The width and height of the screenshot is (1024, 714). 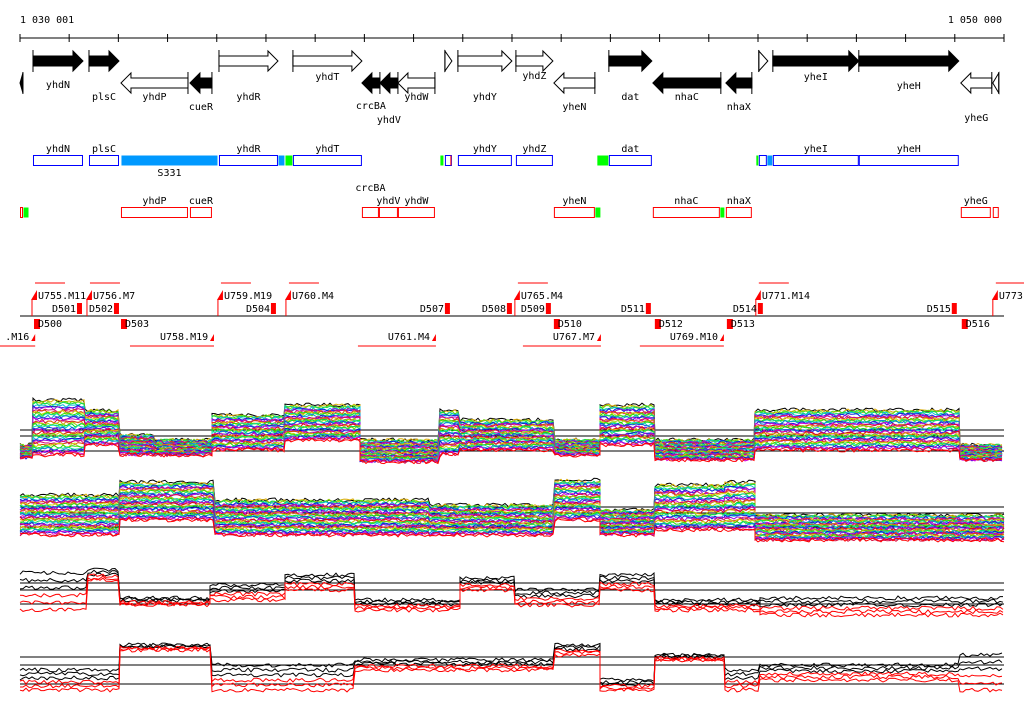 I want to click on segment-label: D514, so click(x=745, y=309).